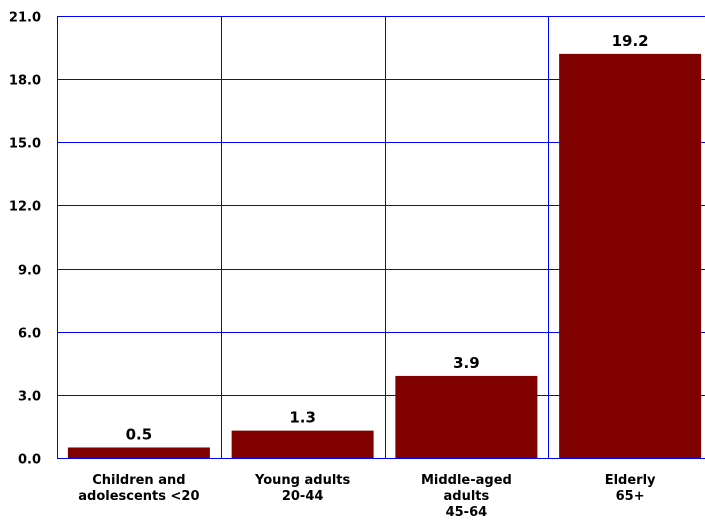  Describe the element at coordinates (302, 418) in the screenshot. I see `data-label: 1.3` at that location.